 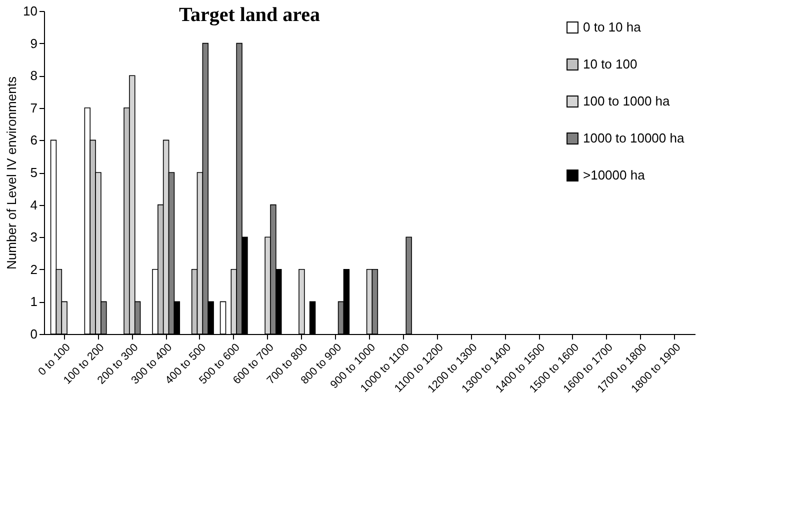 What do you see at coordinates (34, 108) in the screenshot?
I see `y-tick-label: 7` at bounding box center [34, 108].